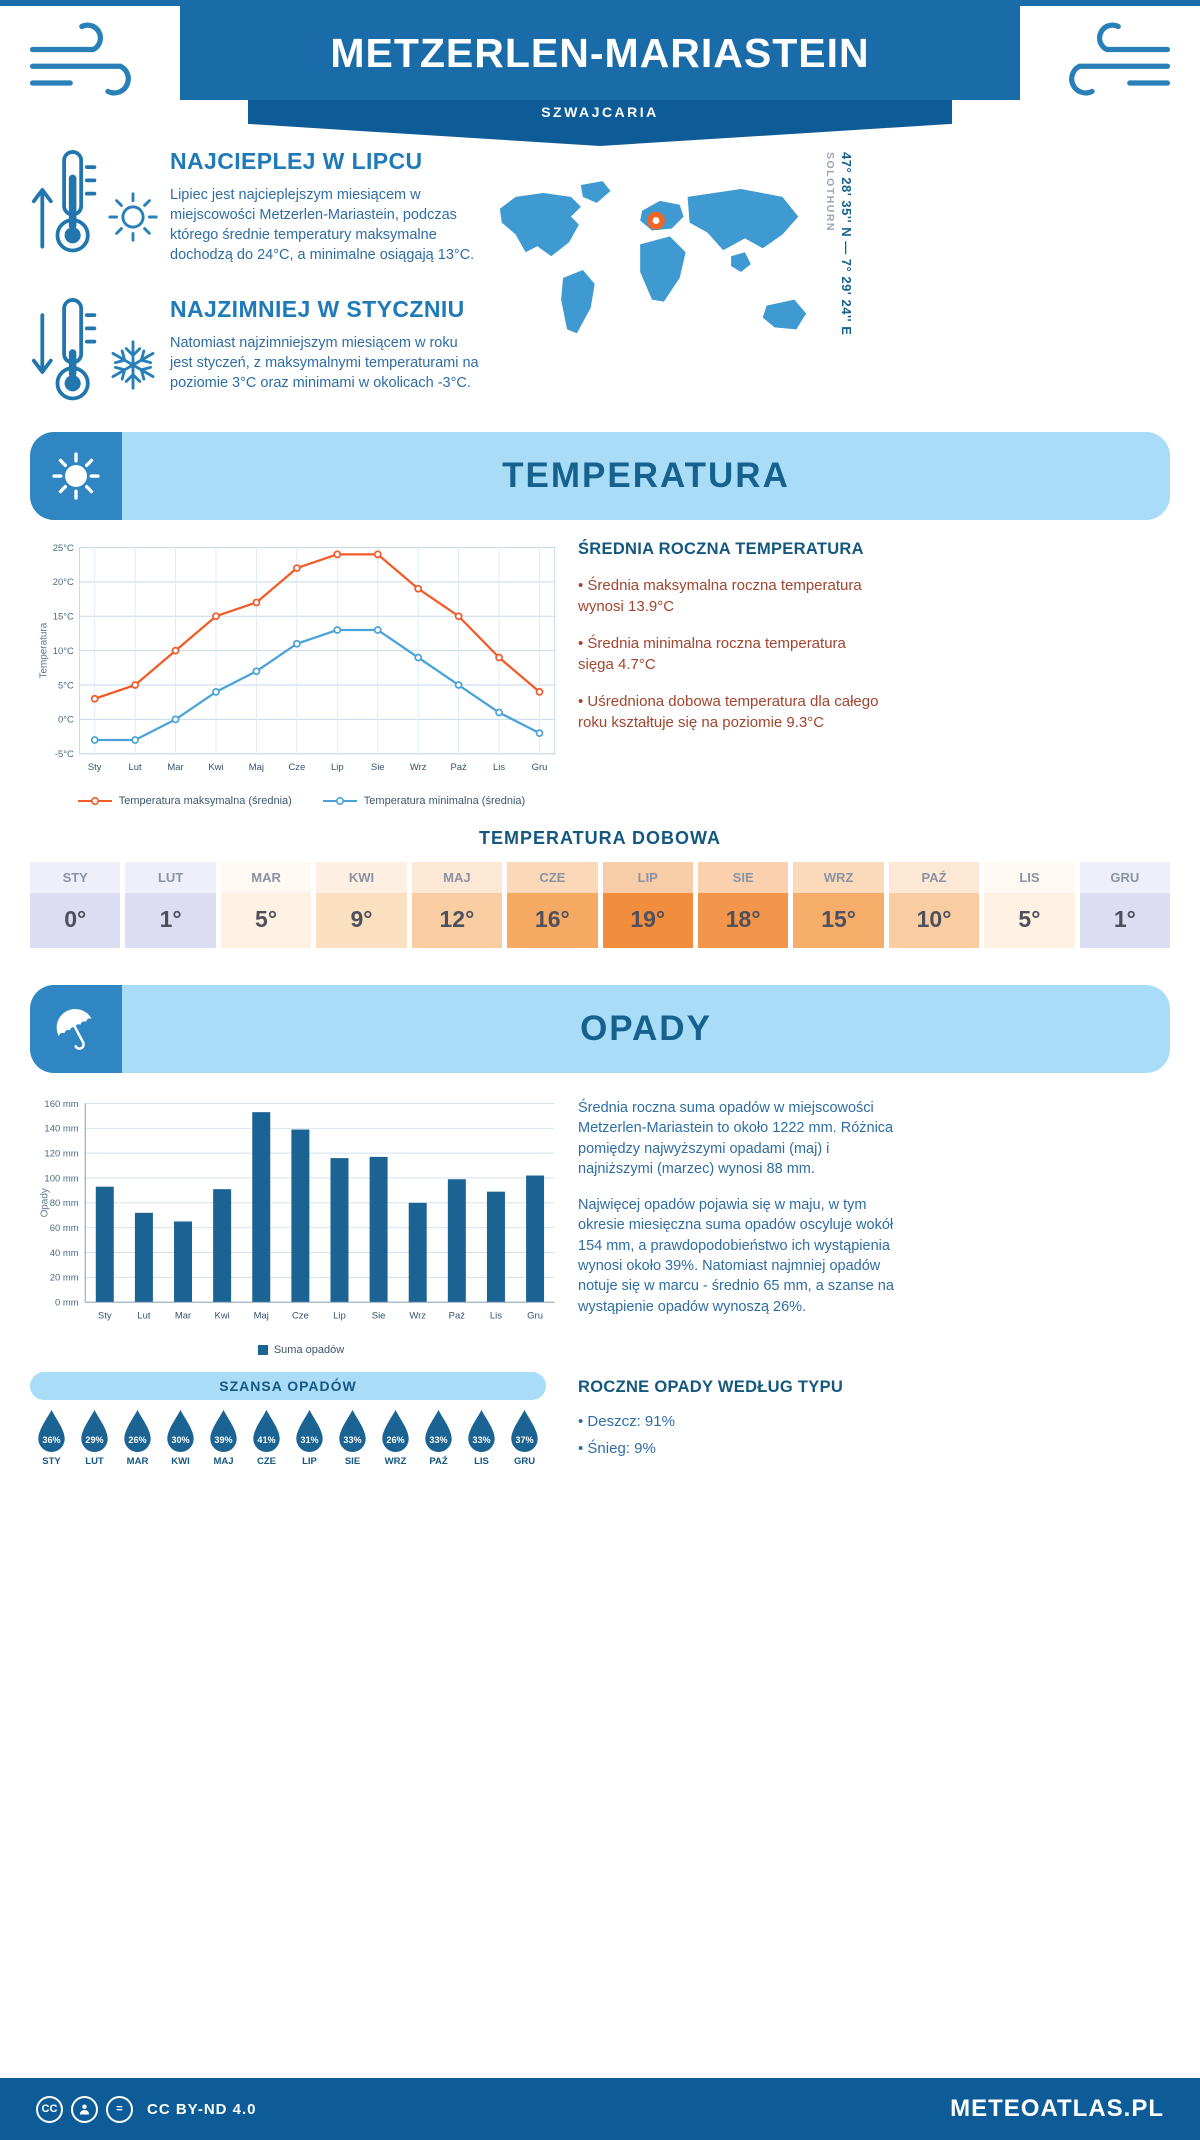  Describe the element at coordinates (535, 1315) in the screenshot. I see `svg-text: Gru` at that location.